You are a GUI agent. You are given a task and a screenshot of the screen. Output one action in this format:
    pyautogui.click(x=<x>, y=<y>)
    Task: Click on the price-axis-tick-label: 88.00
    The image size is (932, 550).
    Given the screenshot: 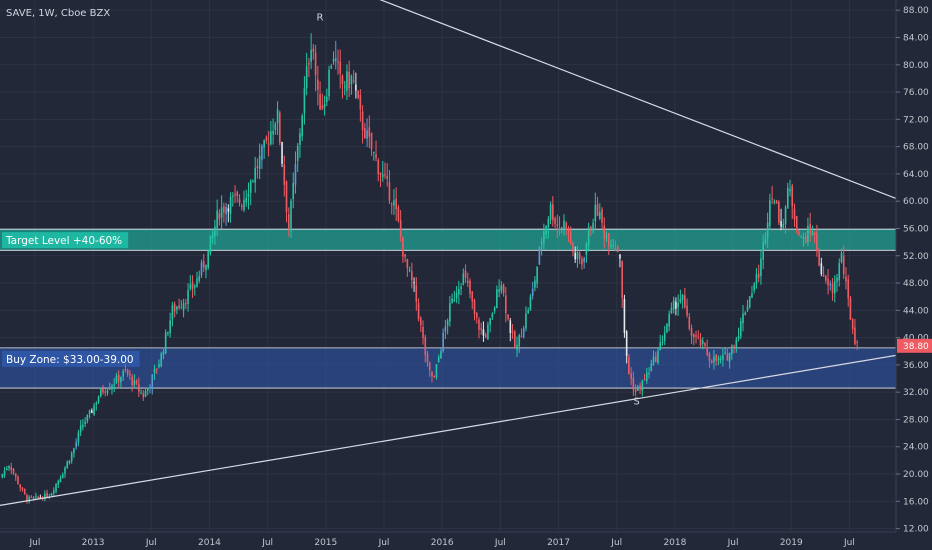 What is the action you would take?
    pyautogui.click(x=916, y=11)
    